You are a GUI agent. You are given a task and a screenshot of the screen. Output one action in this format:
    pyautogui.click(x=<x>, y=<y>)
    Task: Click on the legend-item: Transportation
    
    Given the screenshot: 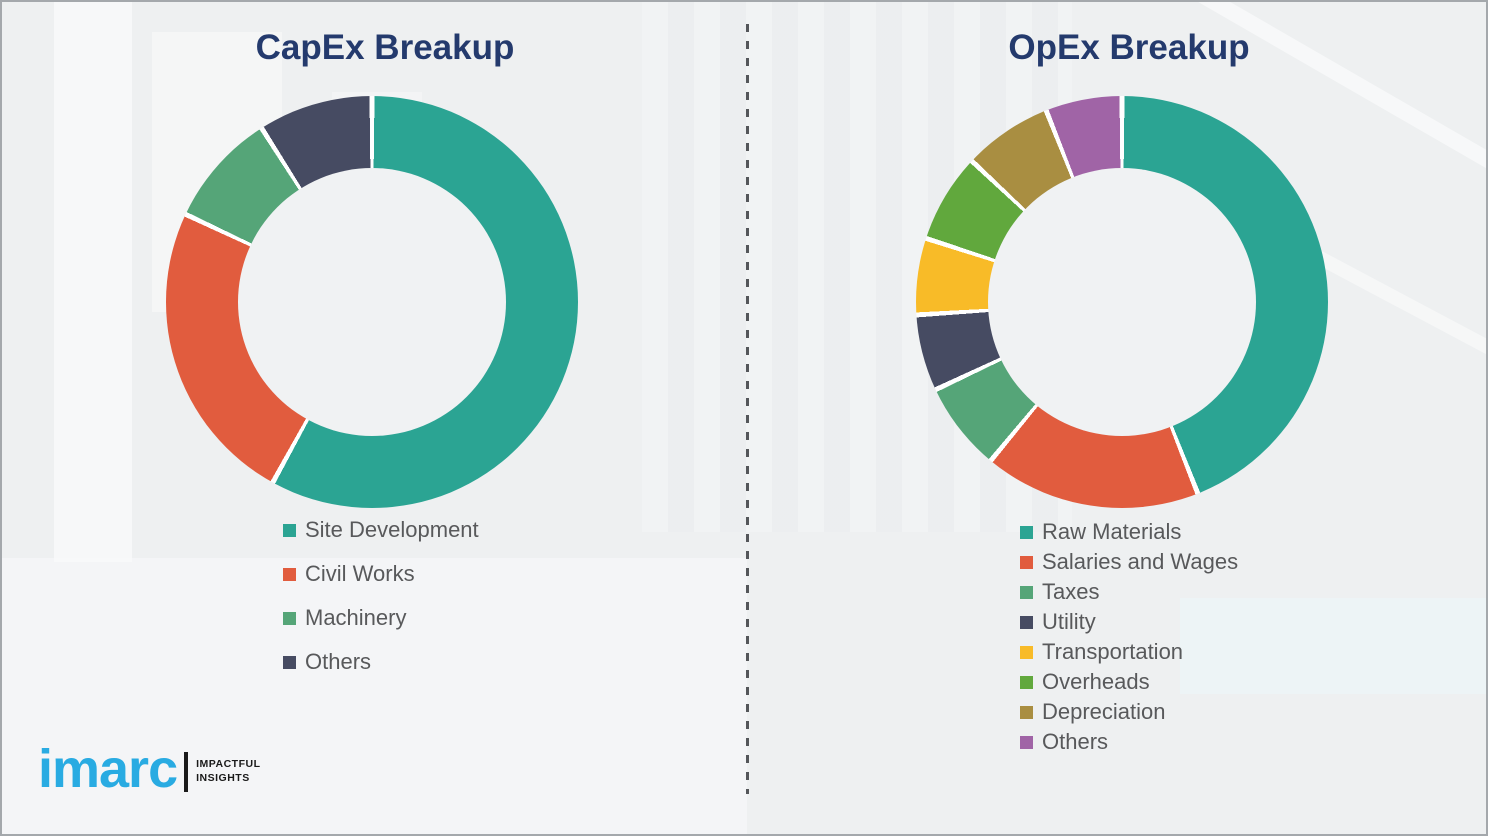 What is the action you would take?
    pyautogui.click(x=1129, y=652)
    